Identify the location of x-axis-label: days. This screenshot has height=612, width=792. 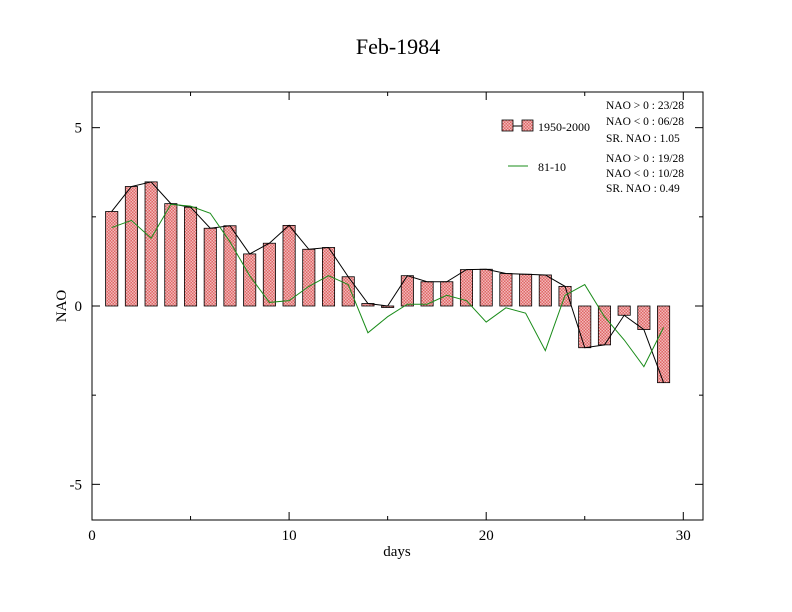
(397, 552).